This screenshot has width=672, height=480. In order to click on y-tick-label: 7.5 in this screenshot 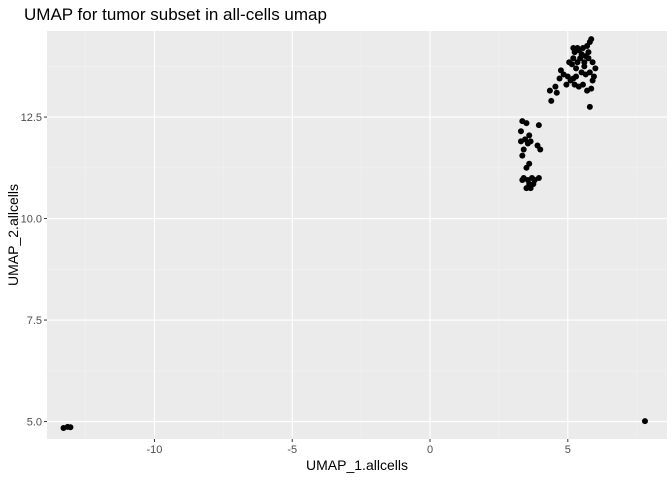, I will do `click(34, 321)`.